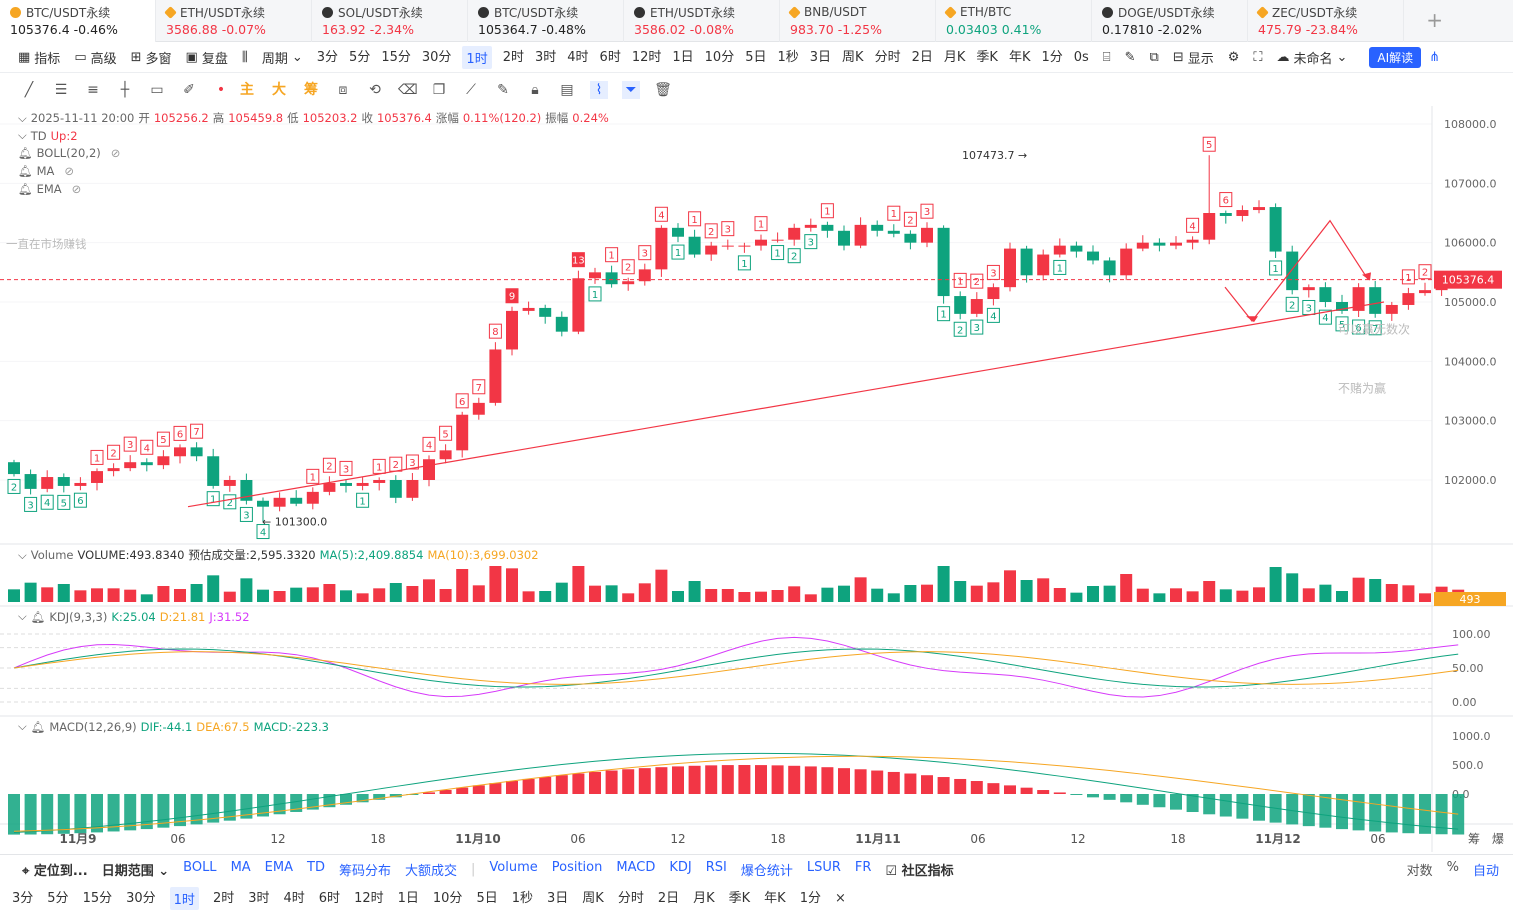 Image resolution: width=1513 pixels, height=920 pixels. Describe the element at coordinates (184, 898) in the screenshot. I see `bottom-period-1时: 1时` at that location.